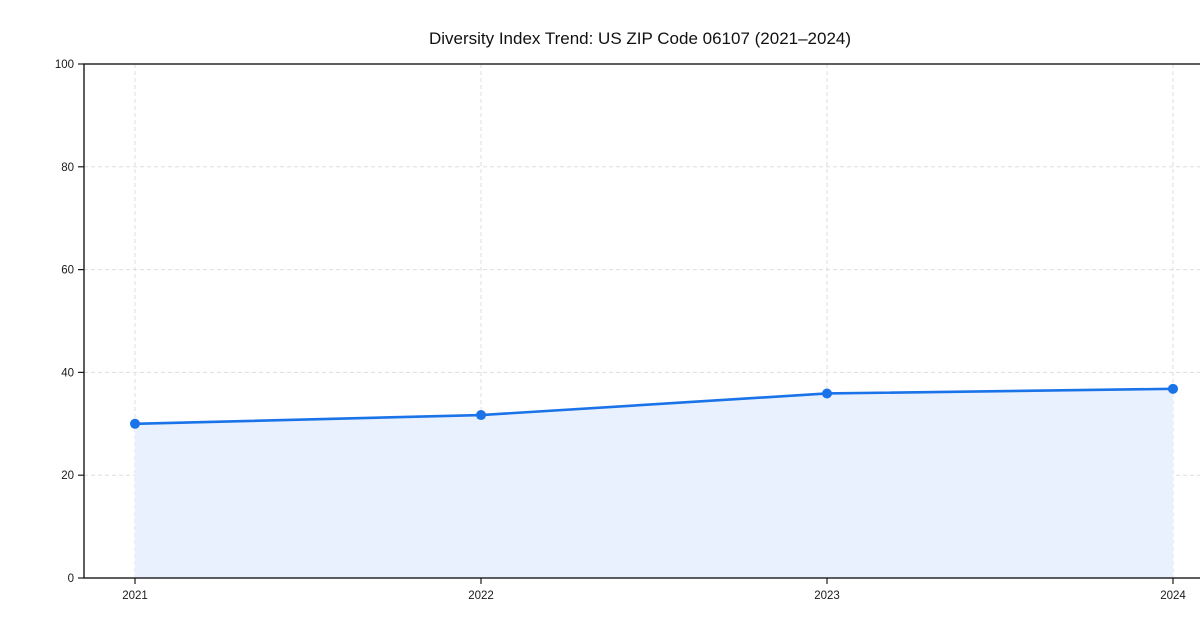 The image size is (1200, 632). Describe the element at coordinates (654, 406) in the screenshot. I see `trend-line` at that location.